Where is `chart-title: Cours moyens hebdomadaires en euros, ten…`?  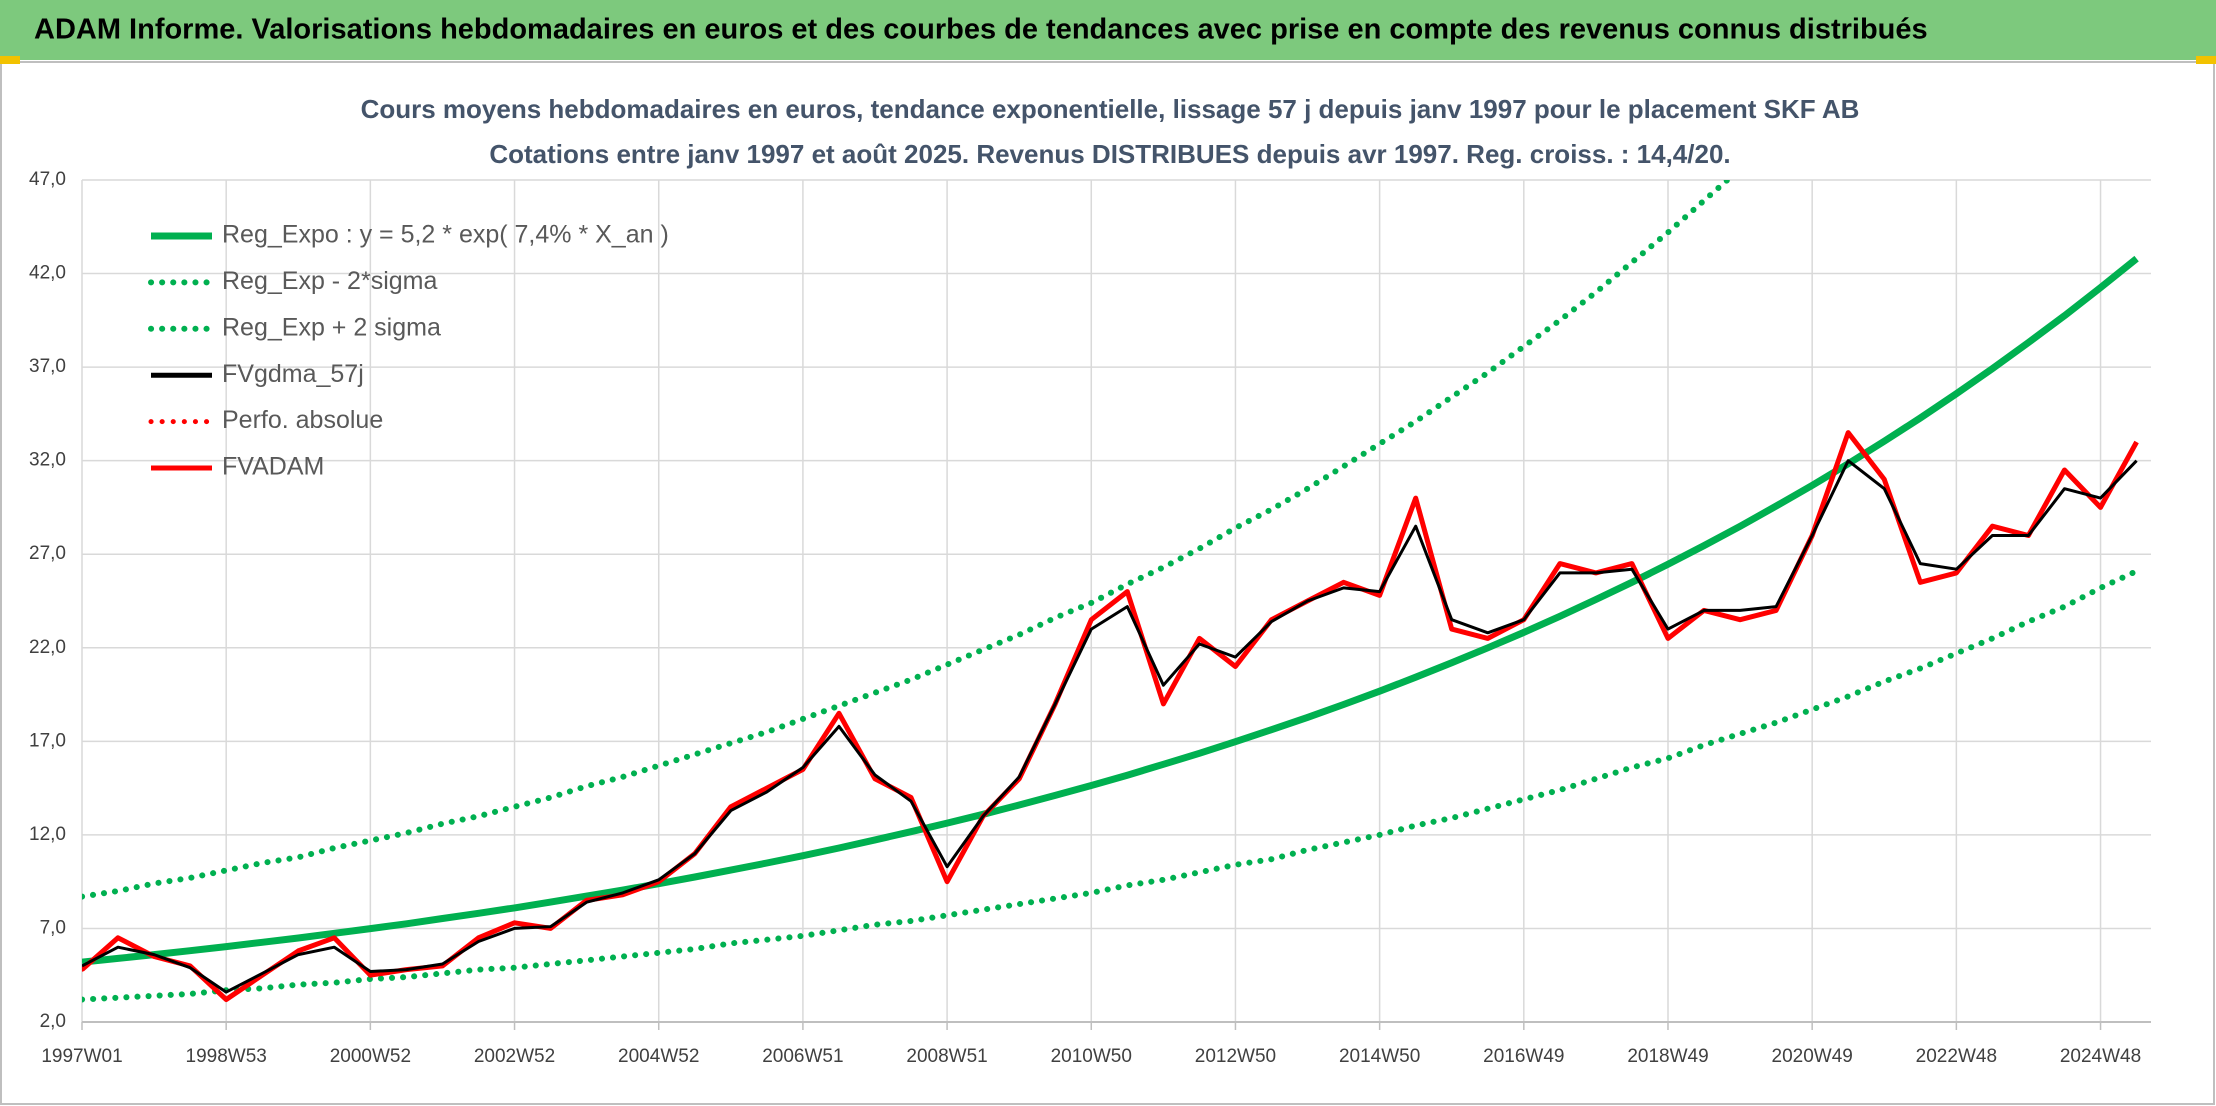 chart-title: Cours moyens hebdomadaires en euros, ten… is located at coordinates (1110, 109).